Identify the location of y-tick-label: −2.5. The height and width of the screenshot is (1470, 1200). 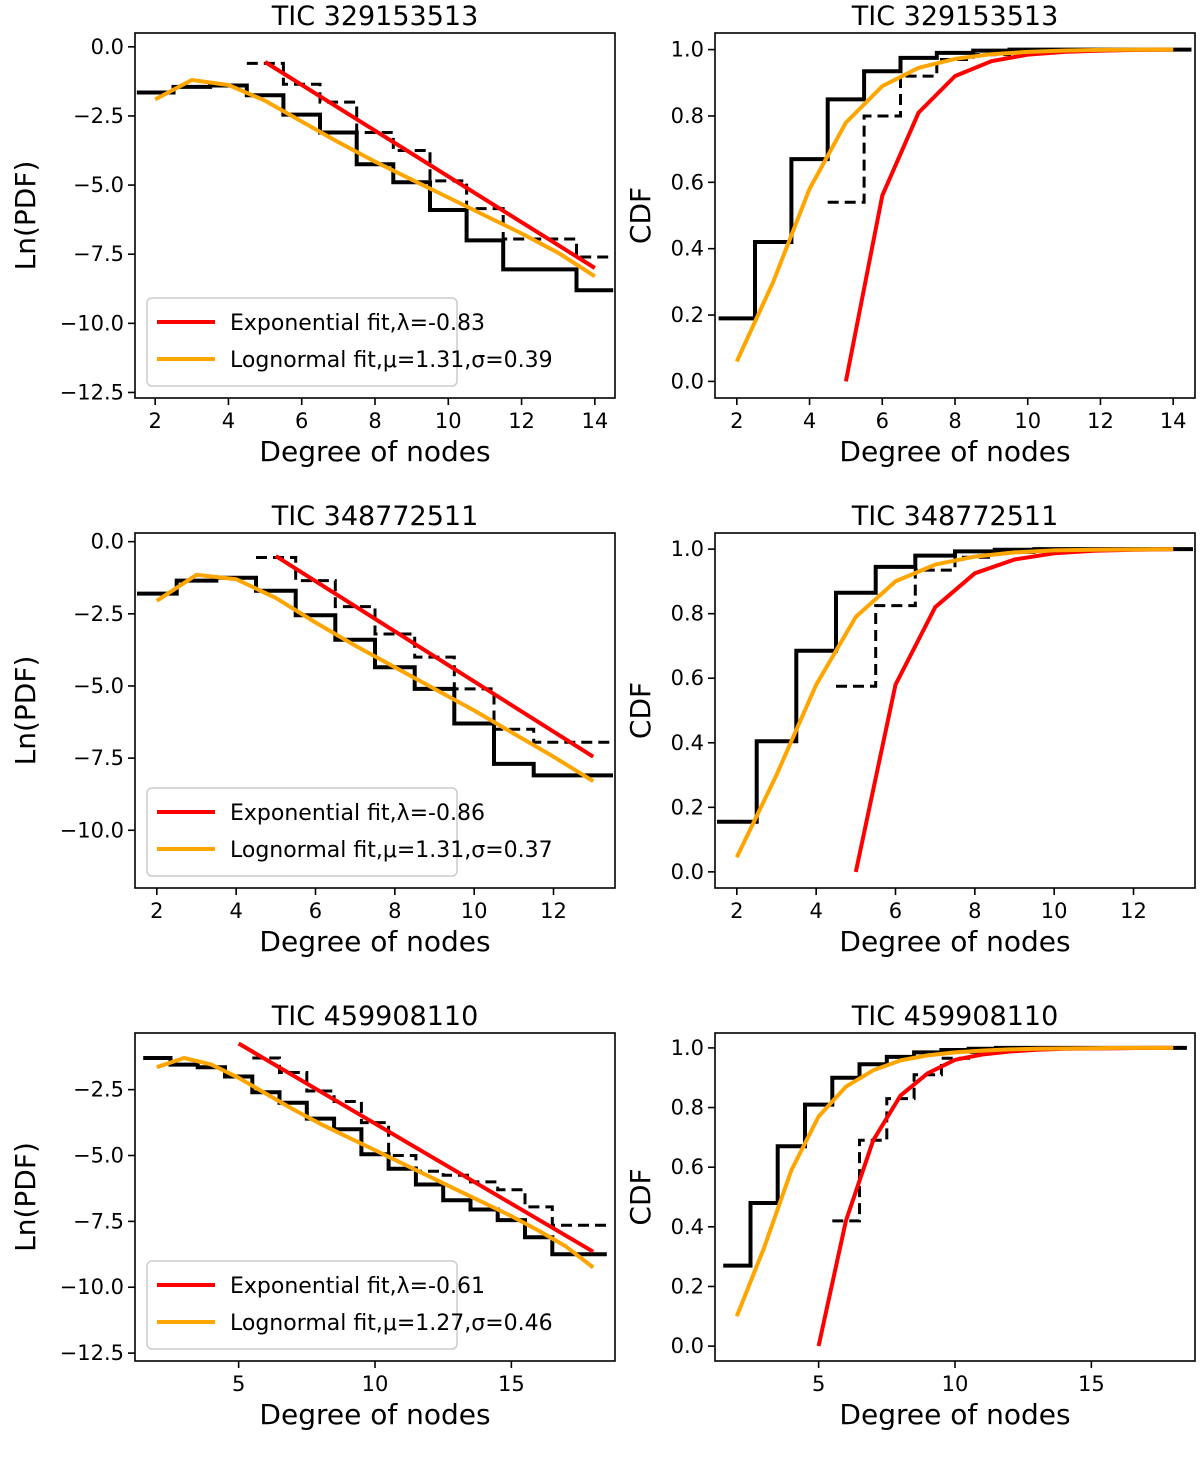
(98, 614).